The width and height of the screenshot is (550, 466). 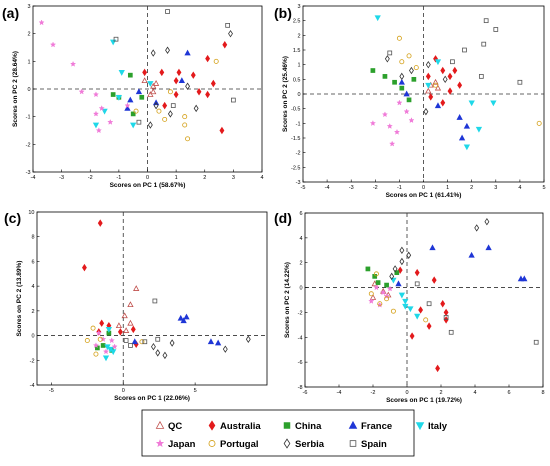 I want to click on panel-d-ytick-label: 4, so click(x=300, y=239).